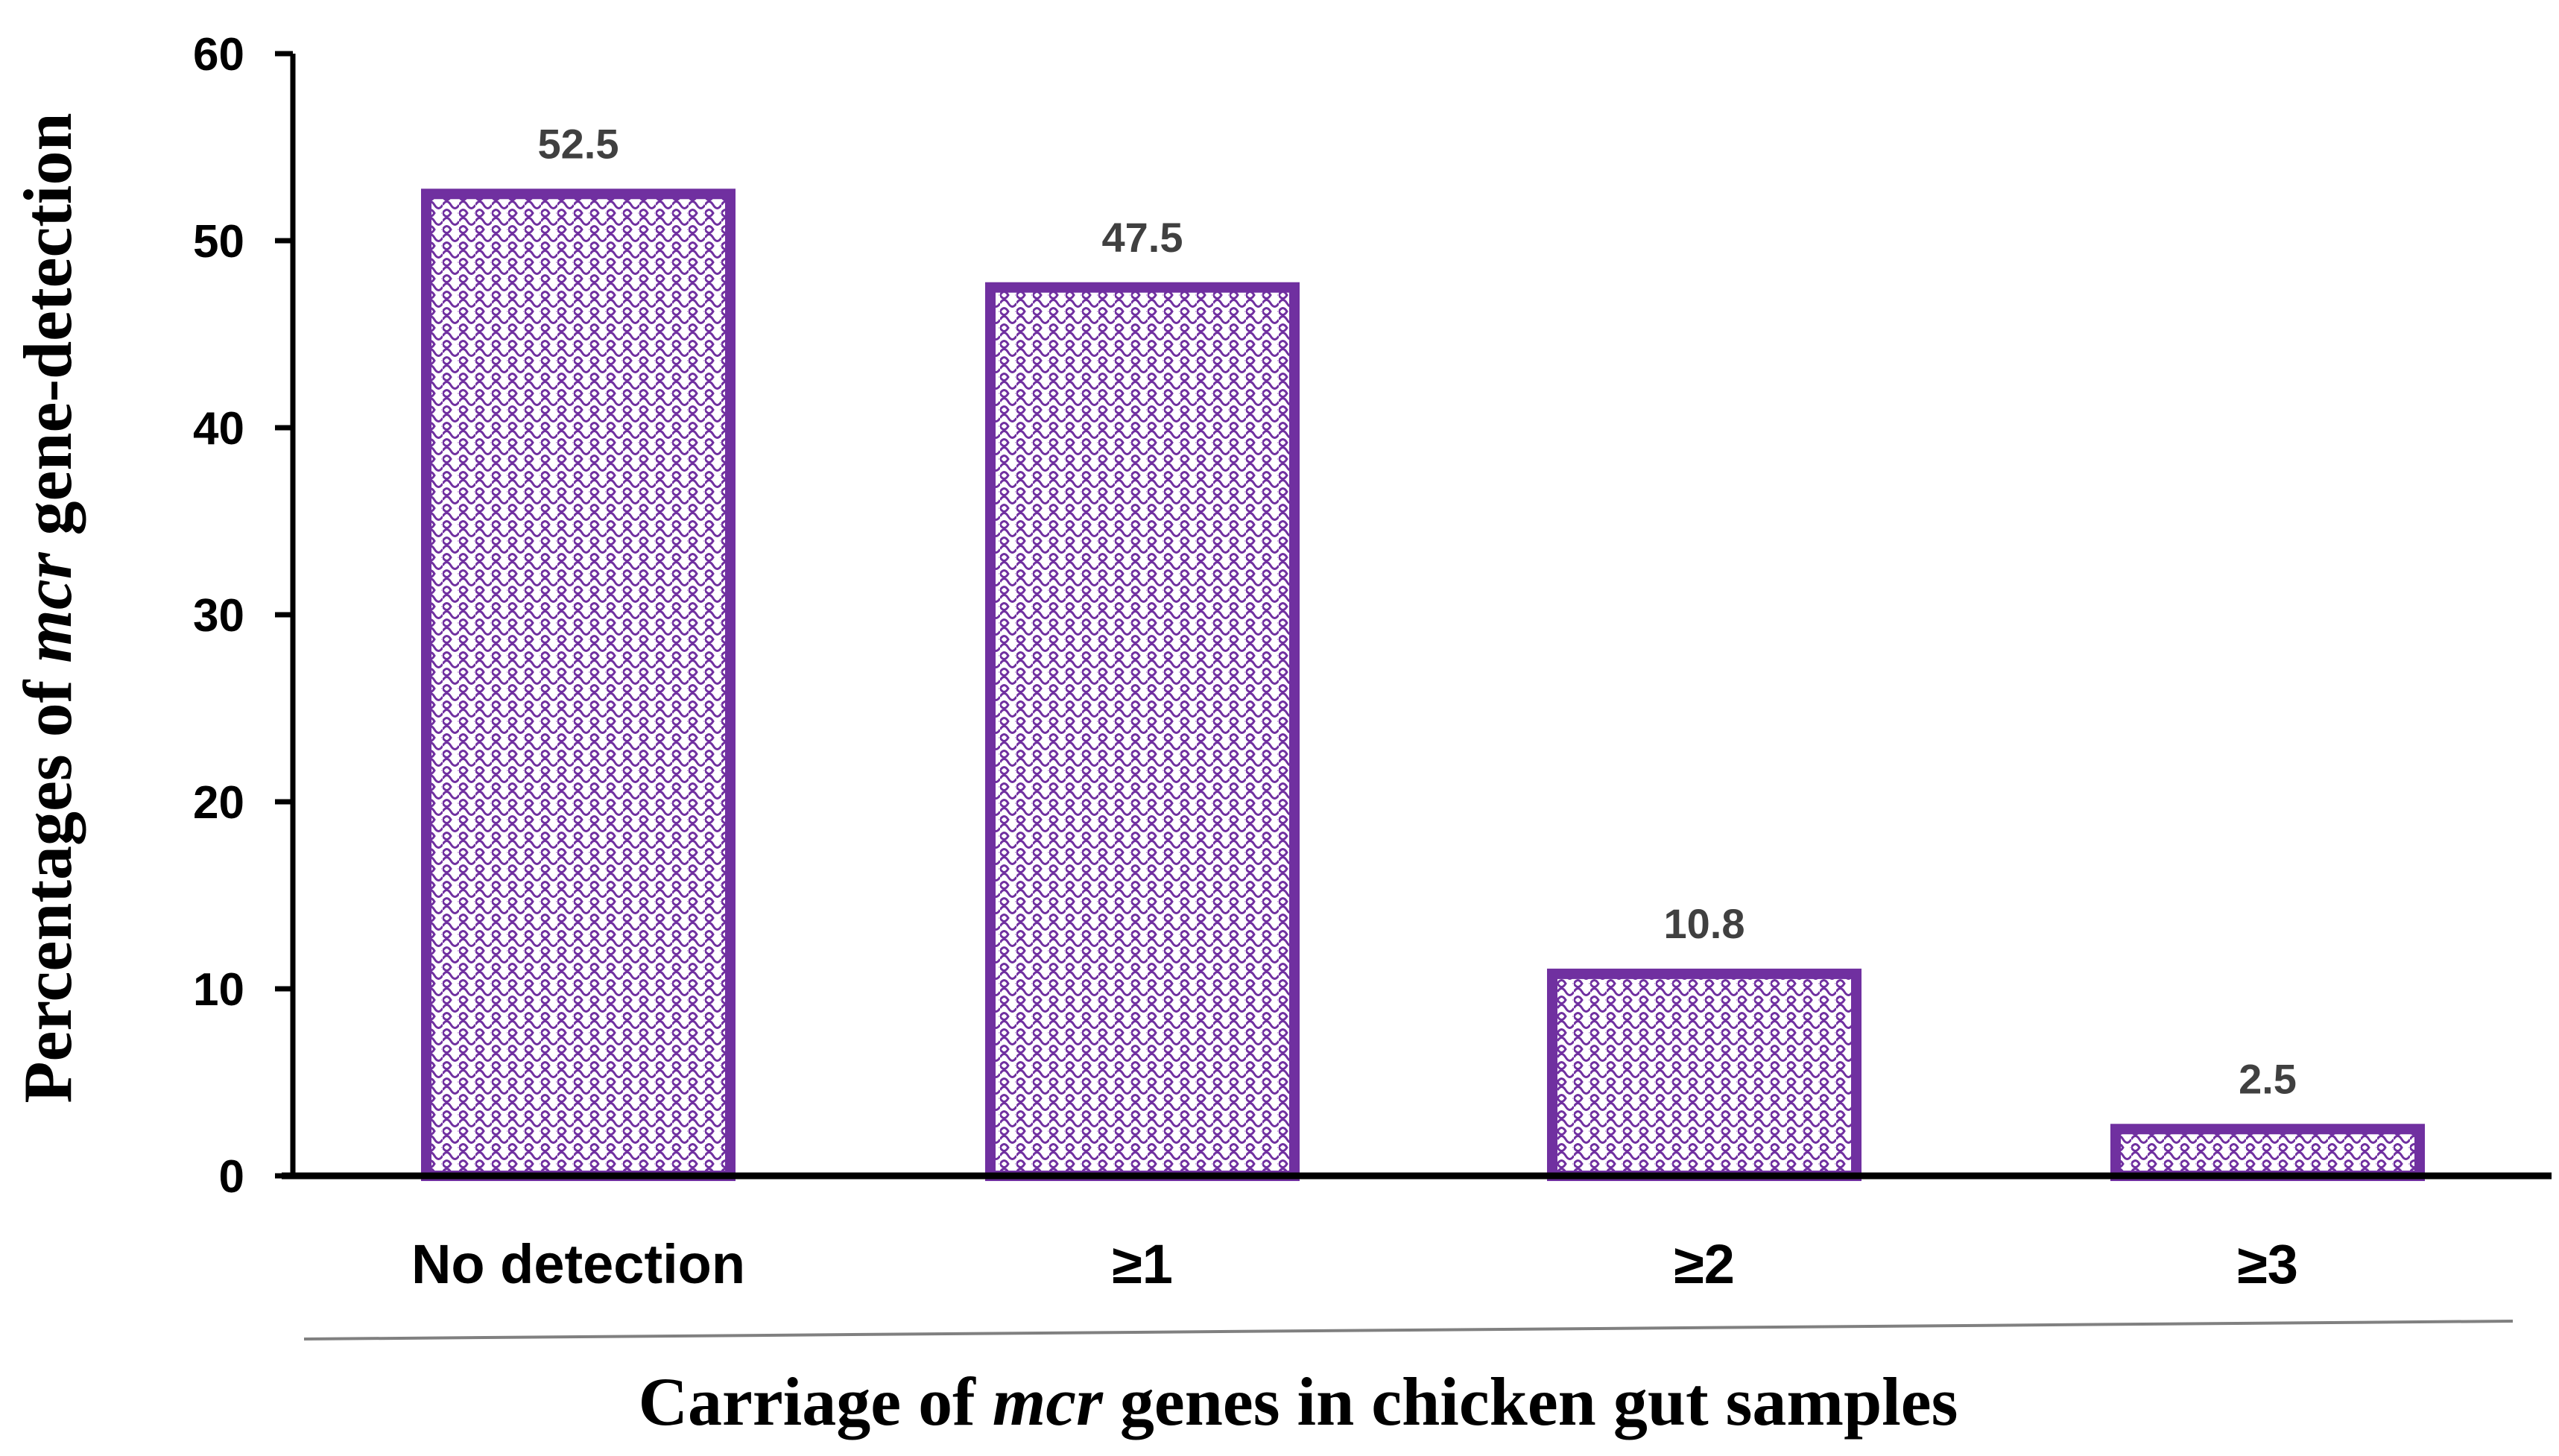 Image resolution: width=2559 pixels, height=1456 pixels. What do you see at coordinates (1354, 1264) in the screenshot?
I see `x-tick-labels-group: No detection ≥1 ≥2 ≥3` at bounding box center [1354, 1264].